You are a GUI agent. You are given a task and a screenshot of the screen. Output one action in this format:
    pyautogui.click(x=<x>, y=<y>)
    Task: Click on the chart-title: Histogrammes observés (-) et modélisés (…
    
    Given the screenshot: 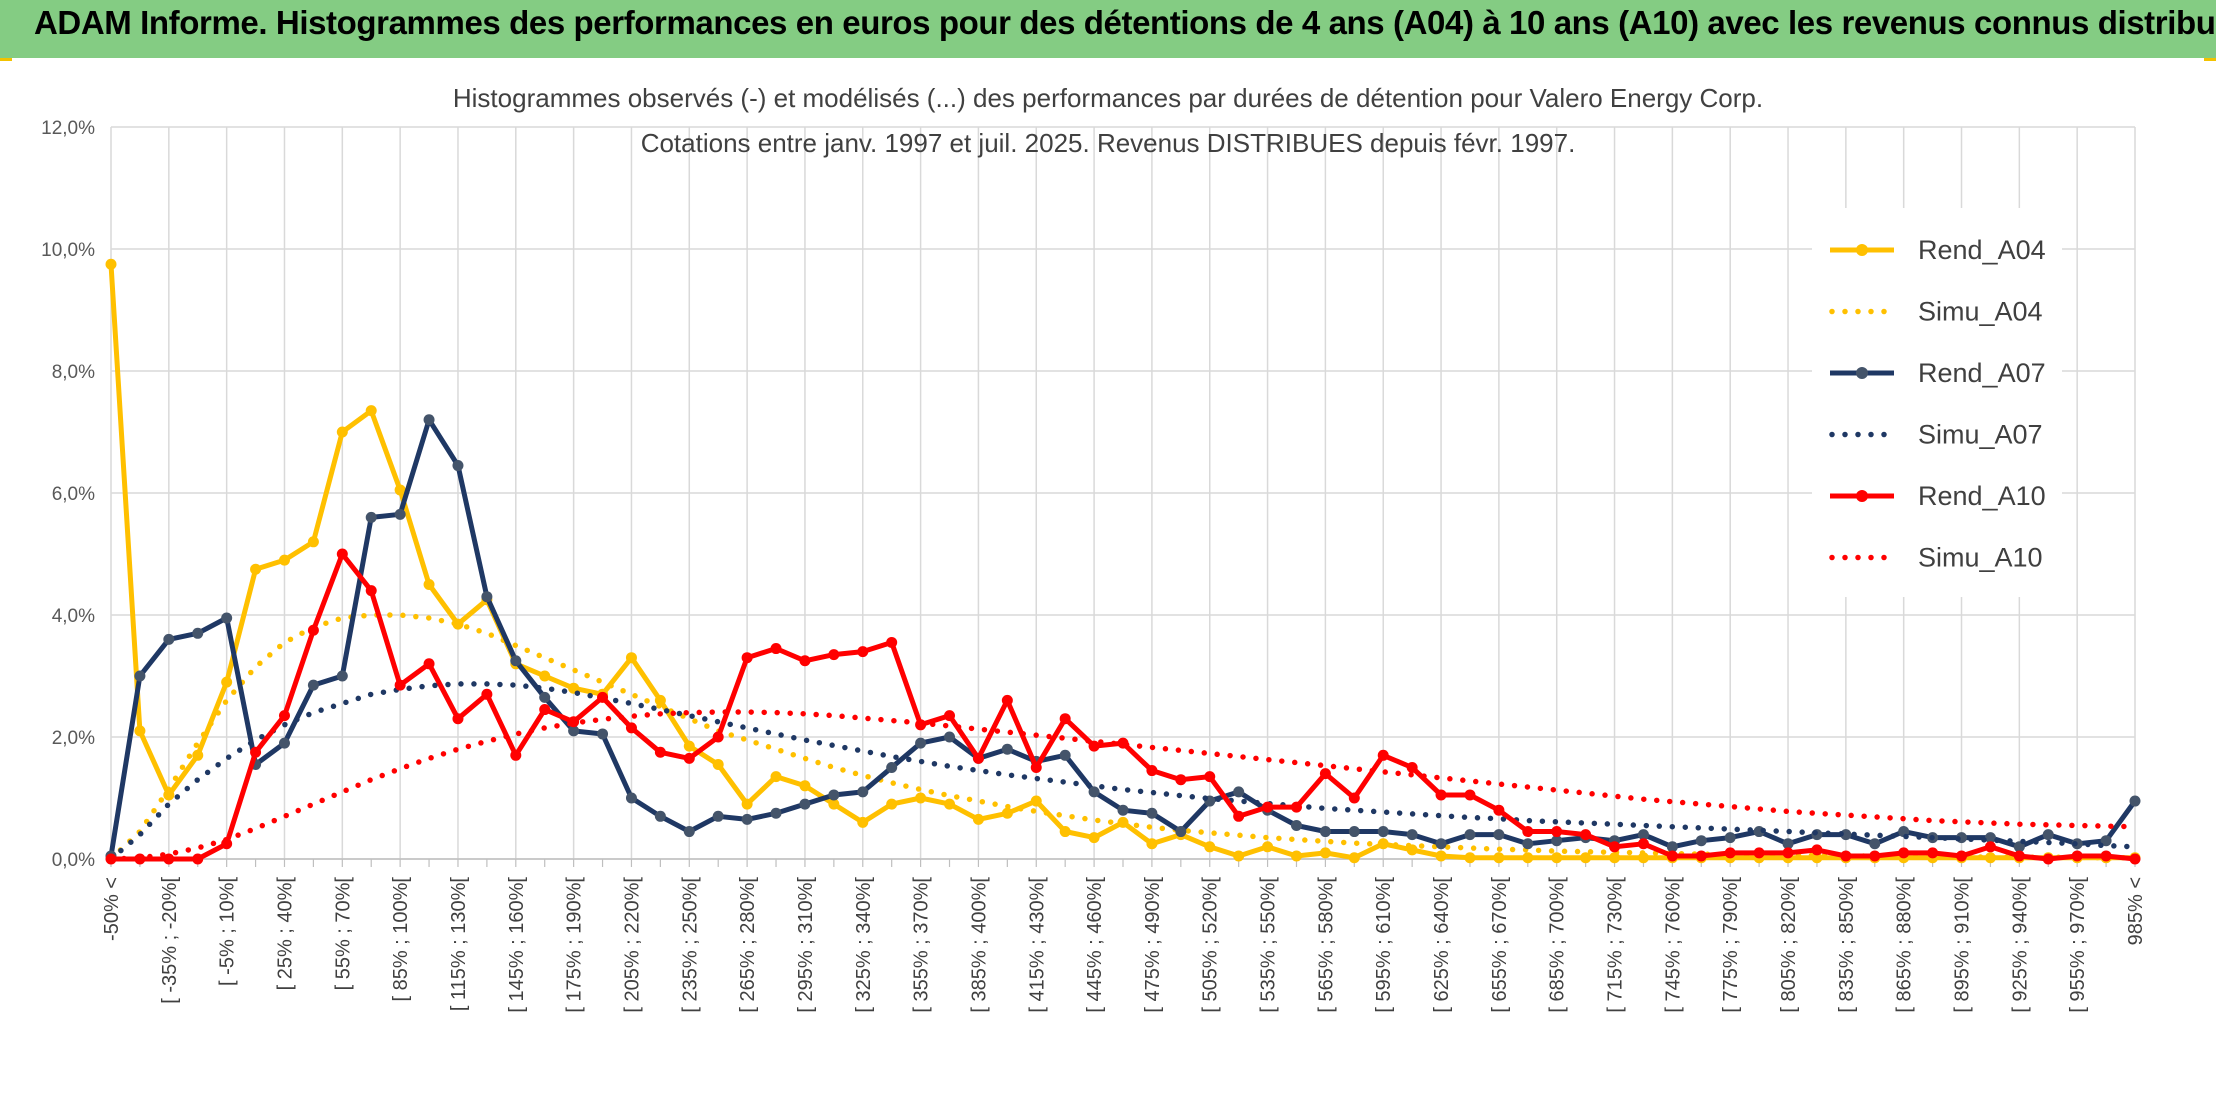 What is the action you would take?
    pyautogui.click(x=1108, y=98)
    